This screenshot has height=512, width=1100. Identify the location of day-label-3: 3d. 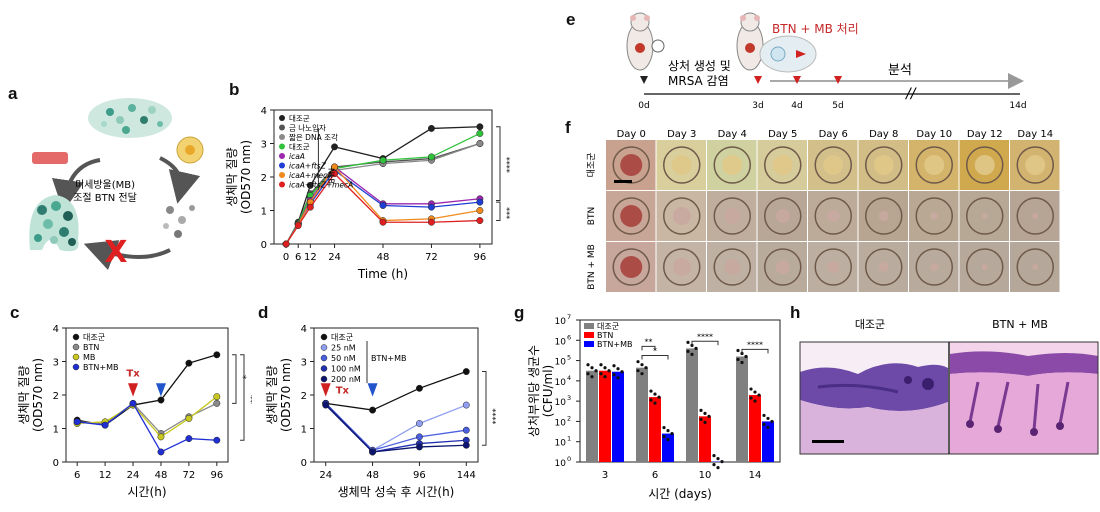
(757, 106).